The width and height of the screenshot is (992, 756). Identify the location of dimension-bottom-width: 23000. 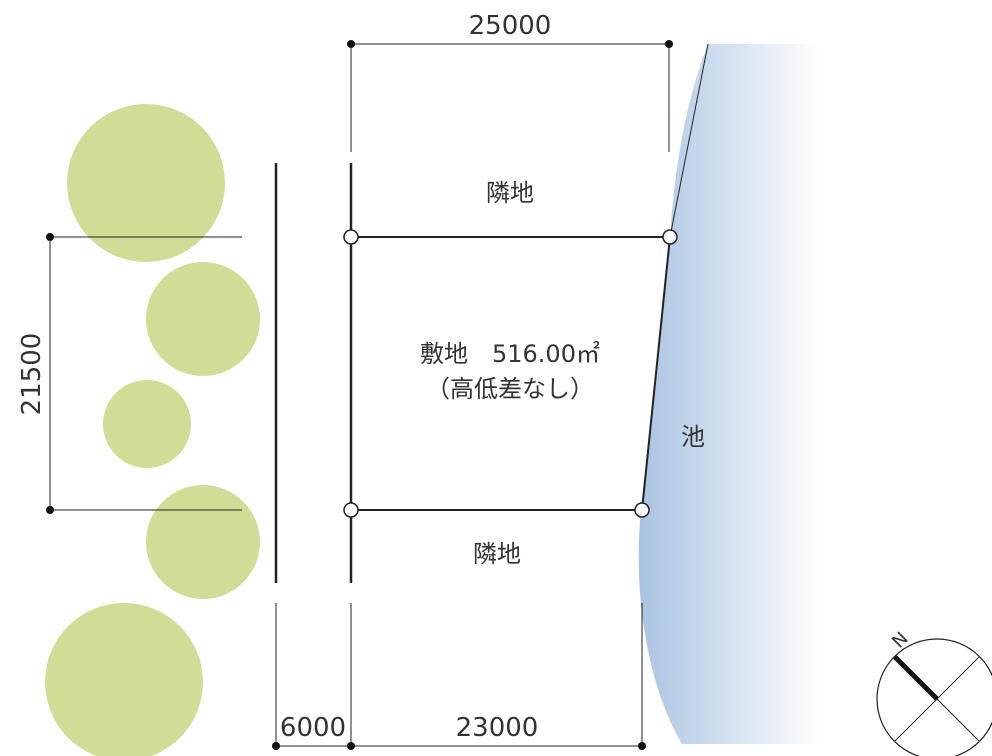
(497, 728).